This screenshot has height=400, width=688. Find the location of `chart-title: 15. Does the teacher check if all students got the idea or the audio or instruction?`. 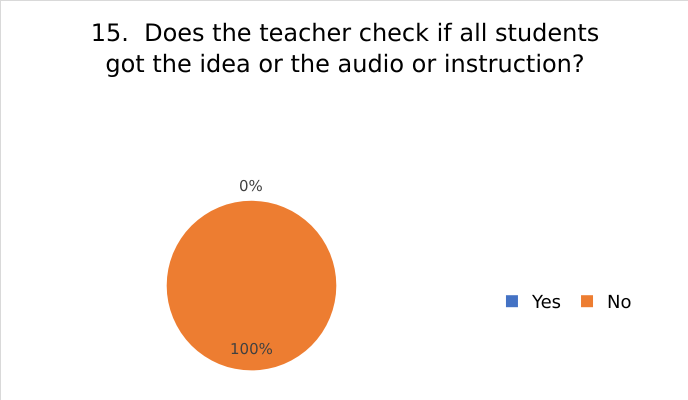

chart-title: 15. Does the teacher check if all students got the idea or the audio or instruction? is located at coordinates (345, 48).